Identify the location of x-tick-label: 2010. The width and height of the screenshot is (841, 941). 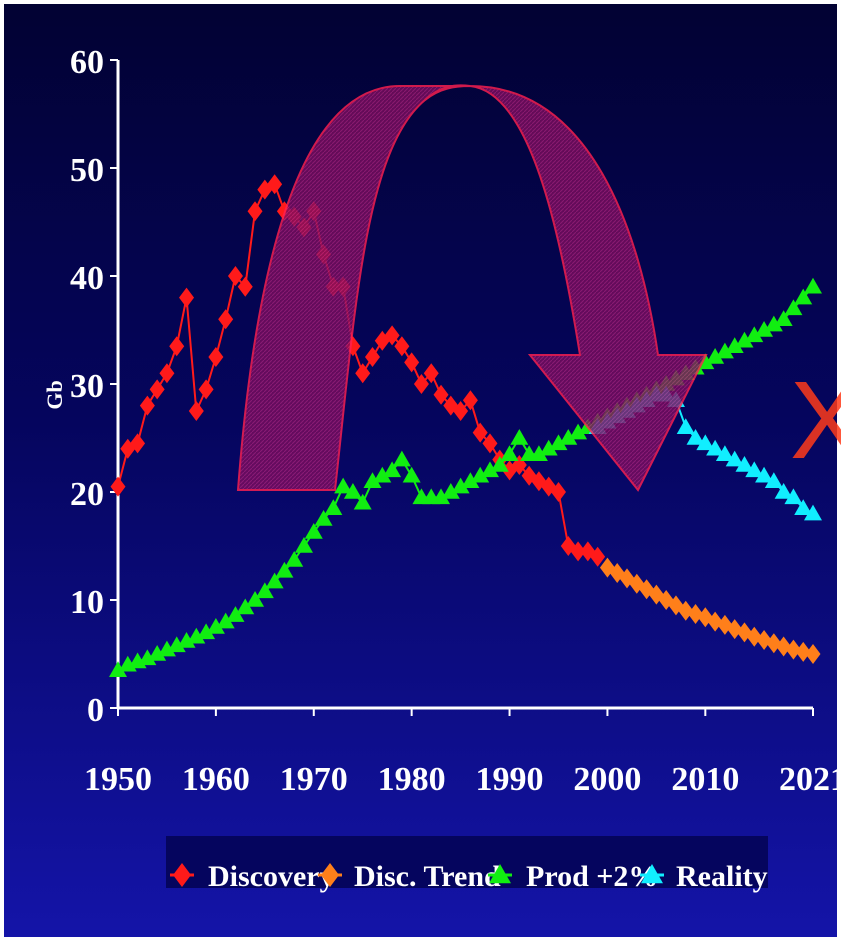
(705, 779).